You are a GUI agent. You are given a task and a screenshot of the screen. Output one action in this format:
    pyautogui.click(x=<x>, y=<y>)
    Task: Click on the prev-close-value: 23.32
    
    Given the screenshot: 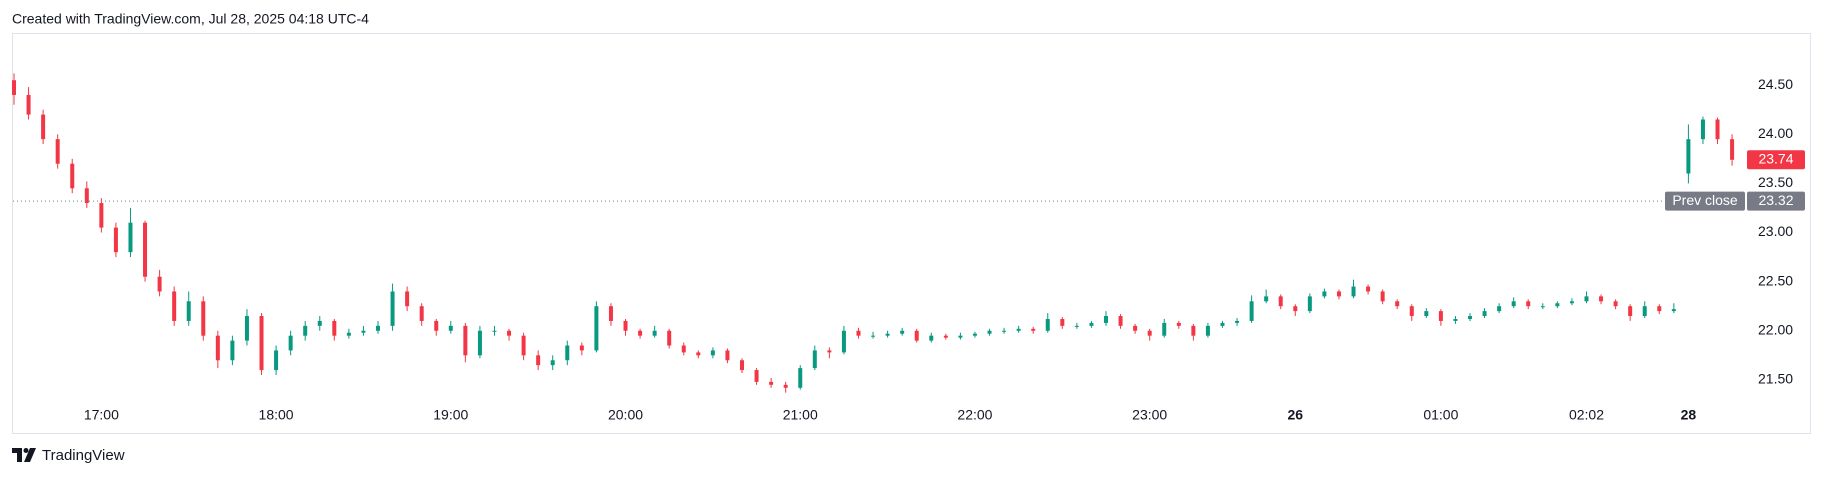 What is the action you would take?
    pyautogui.click(x=1775, y=200)
    